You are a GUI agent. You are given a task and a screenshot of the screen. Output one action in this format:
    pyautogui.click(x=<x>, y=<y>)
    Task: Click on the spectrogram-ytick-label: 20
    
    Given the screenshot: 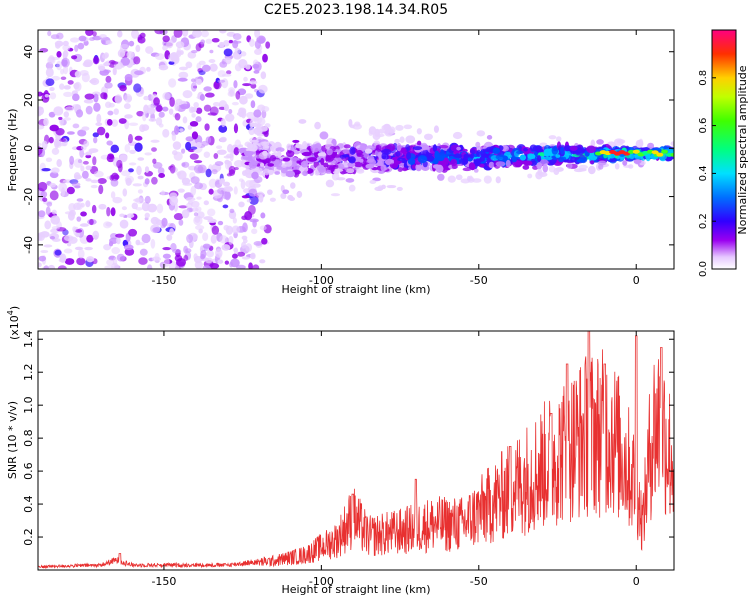 What is the action you would take?
    pyautogui.click(x=28, y=100)
    